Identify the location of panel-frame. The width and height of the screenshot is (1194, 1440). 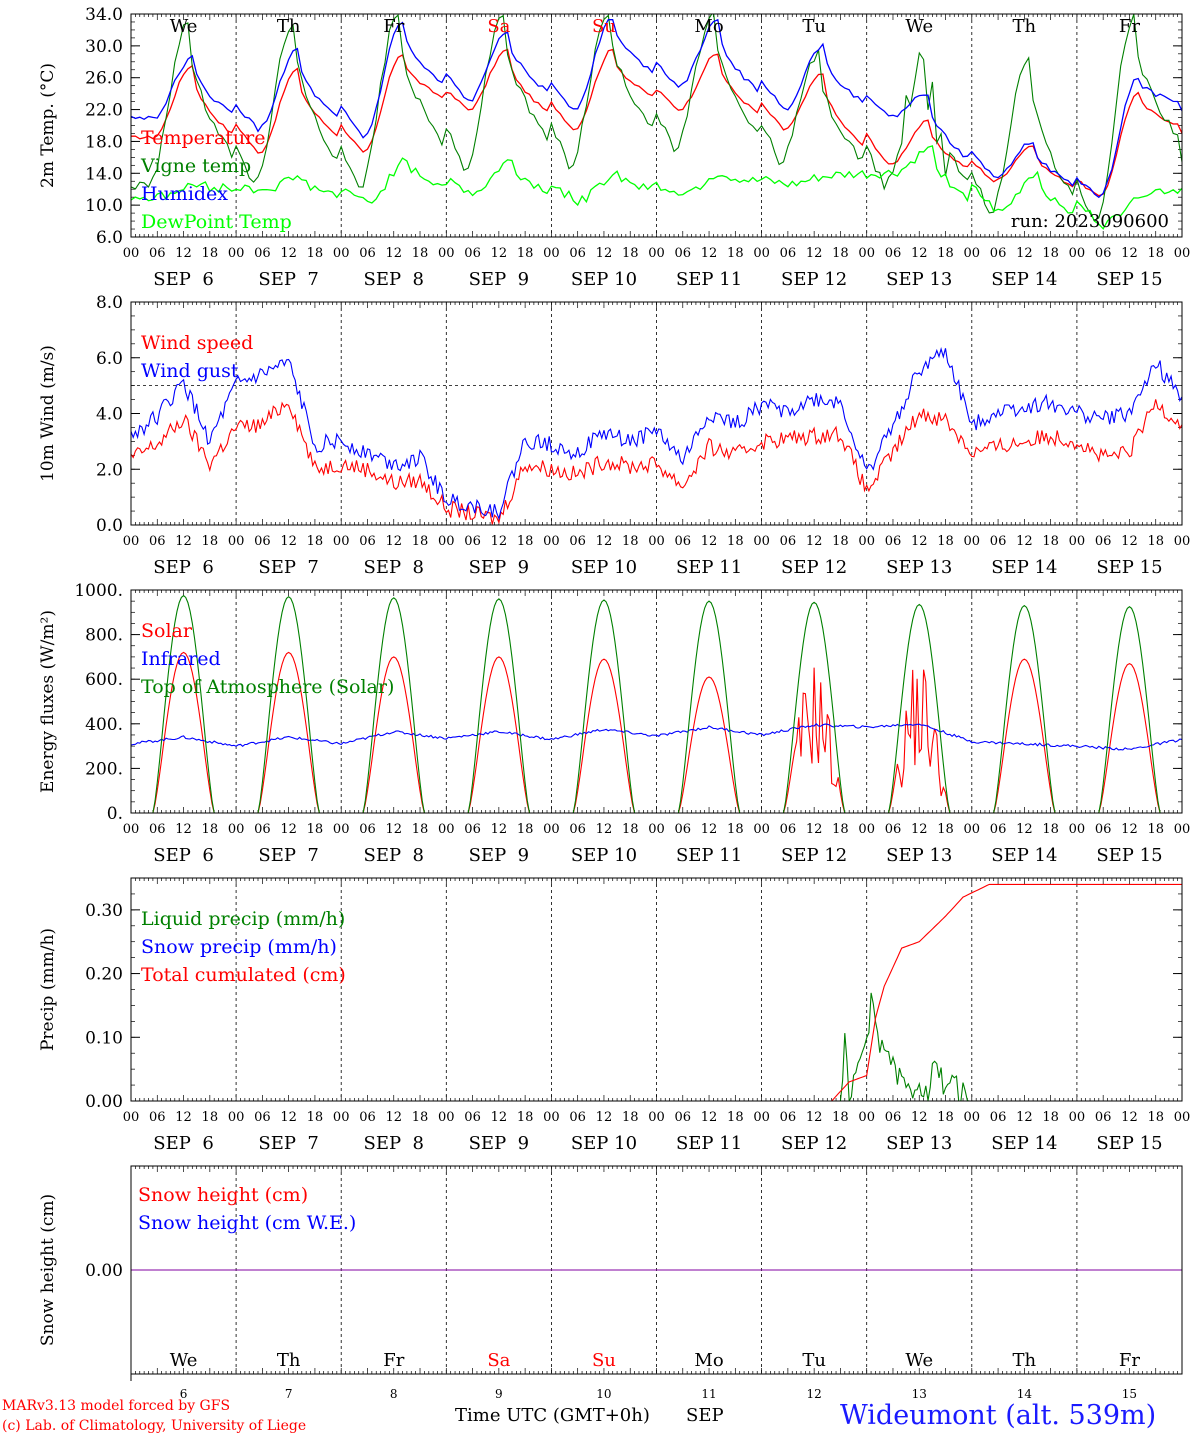
(656, 701).